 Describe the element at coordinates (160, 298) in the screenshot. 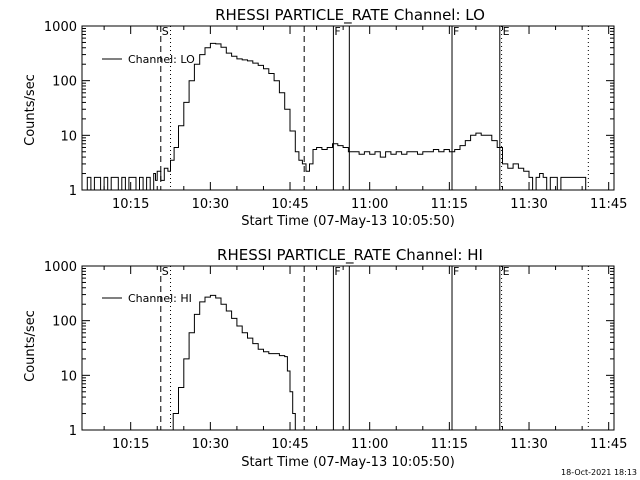

I see `legend-label: Channel: HI` at that location.